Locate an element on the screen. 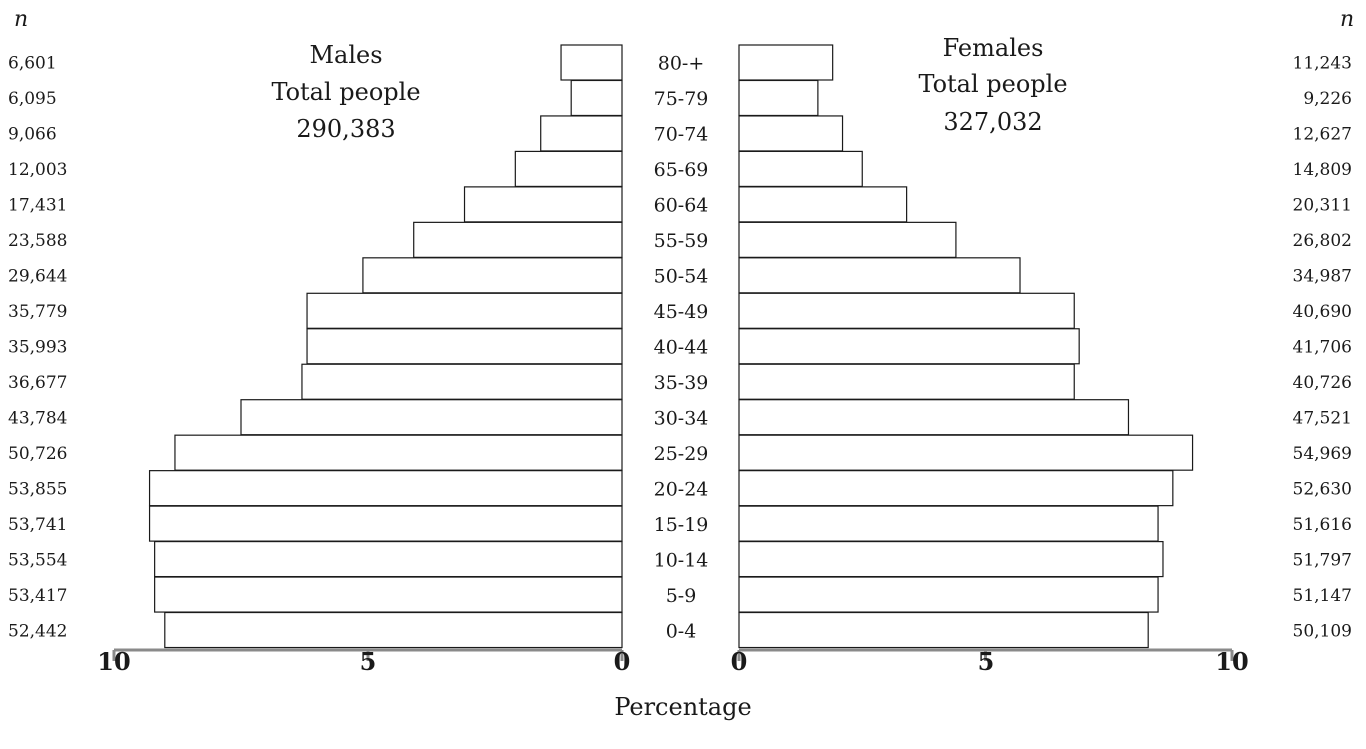 This screenshot has width=1366, height=749. male-total-value: 290,383 is located at coordinates (345, 129).